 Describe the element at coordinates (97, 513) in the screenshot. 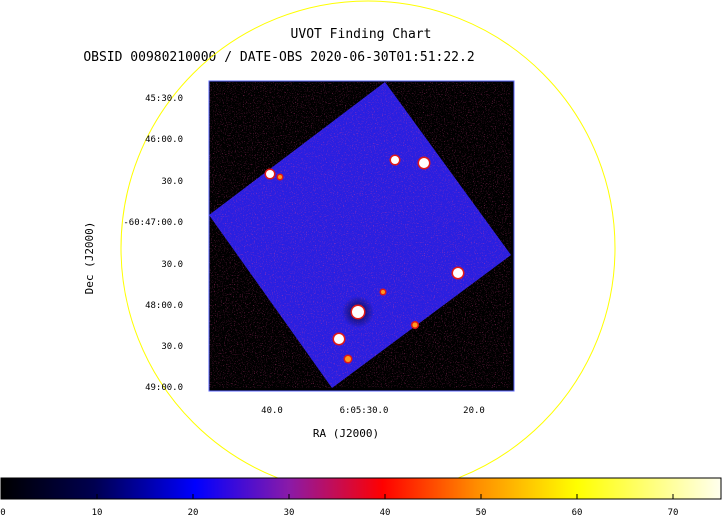

I see `colorbar-tick-label: 10` at that location.